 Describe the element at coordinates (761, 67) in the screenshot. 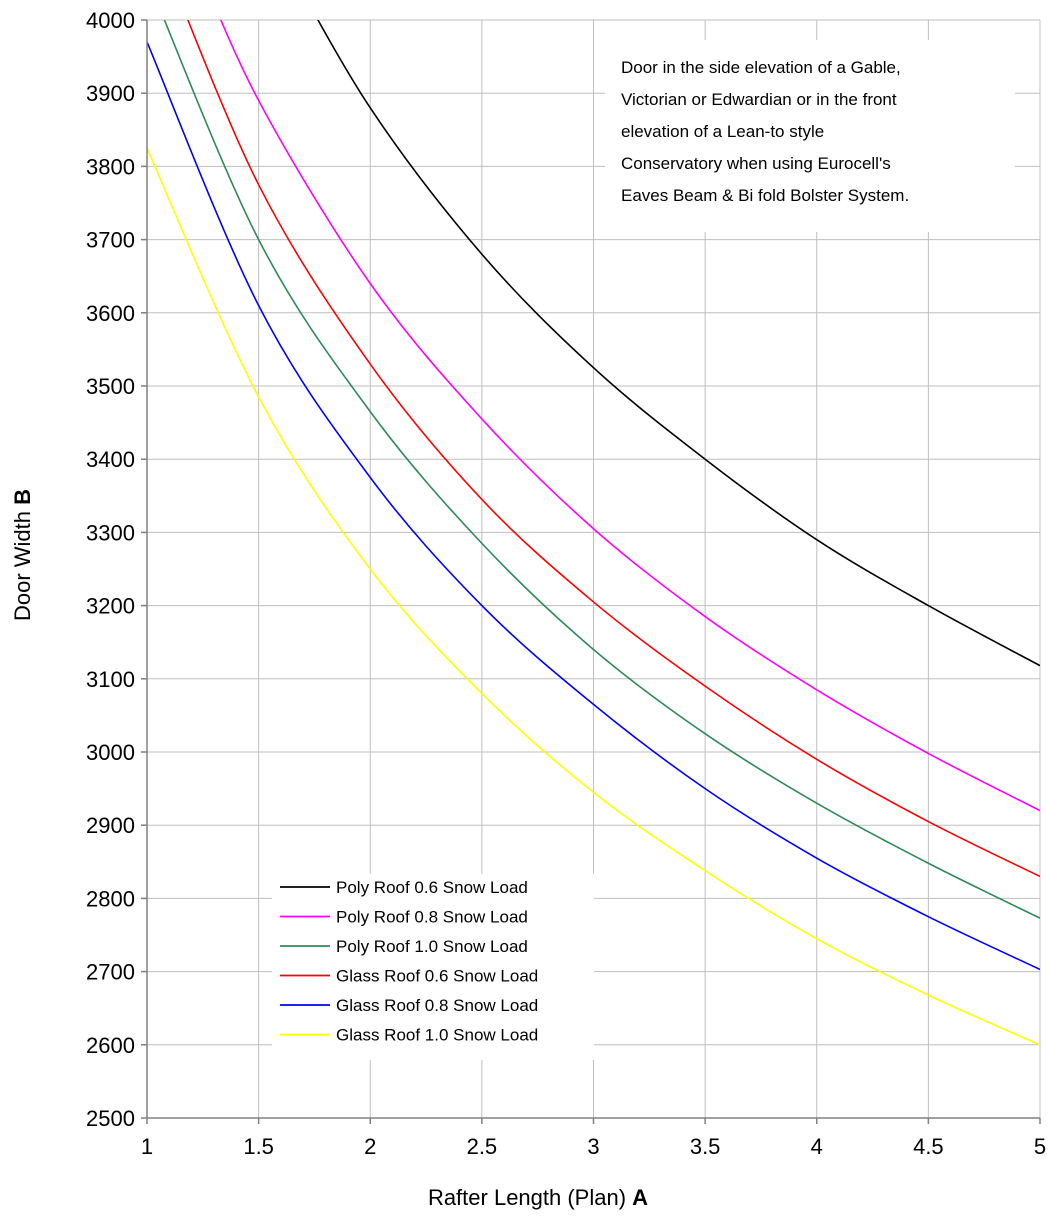

I see `annotation-line: Door in the side elevation of a Gable,` at that location.